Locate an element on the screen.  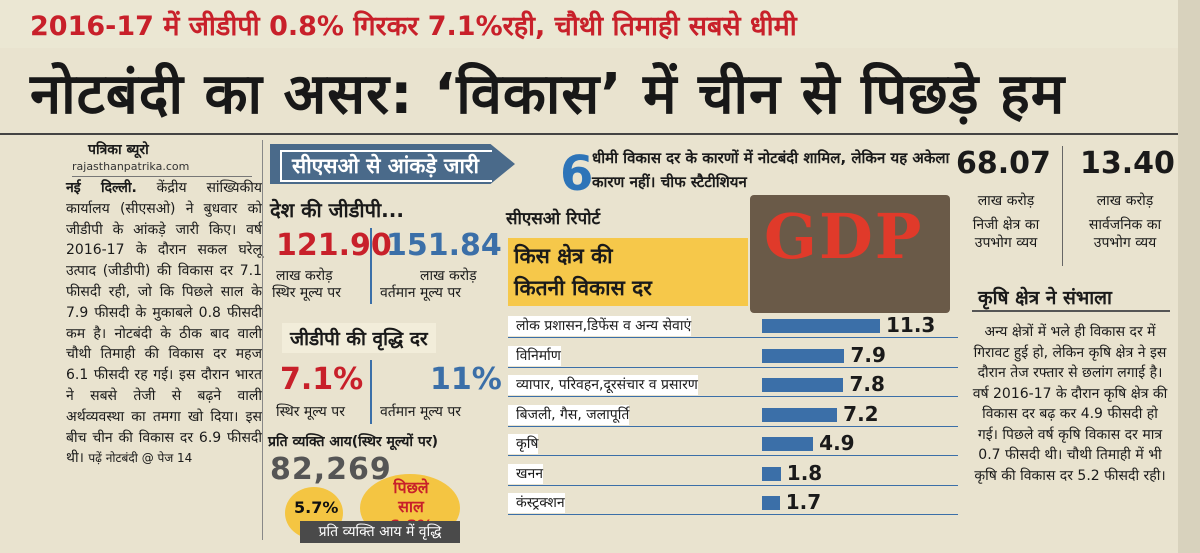
growth-constant-value: 7.1% is located at coordinates (322, 379).